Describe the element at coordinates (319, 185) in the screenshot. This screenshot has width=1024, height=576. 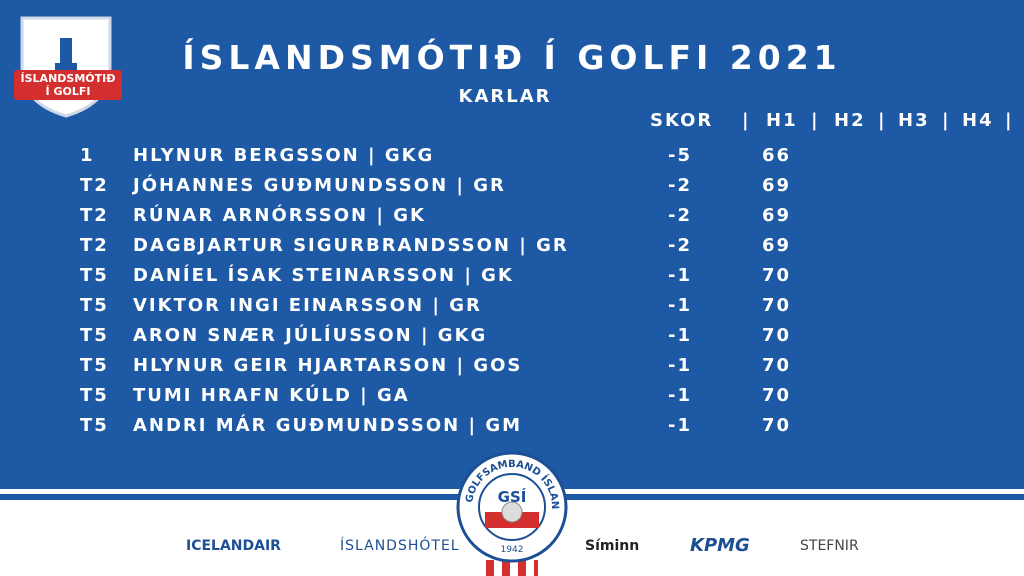
I see `player-name: JÓHANNES GUÐMUNDSSON | GR` at that location.